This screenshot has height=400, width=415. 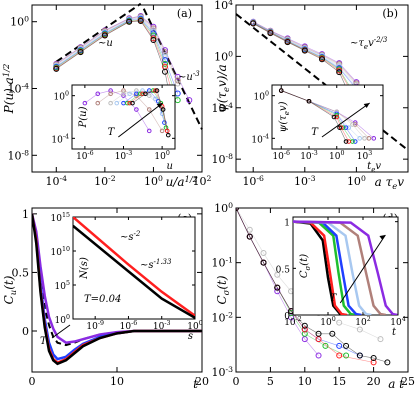 I want to click on panel-b-tag: (b), so click(x=390, y=13).